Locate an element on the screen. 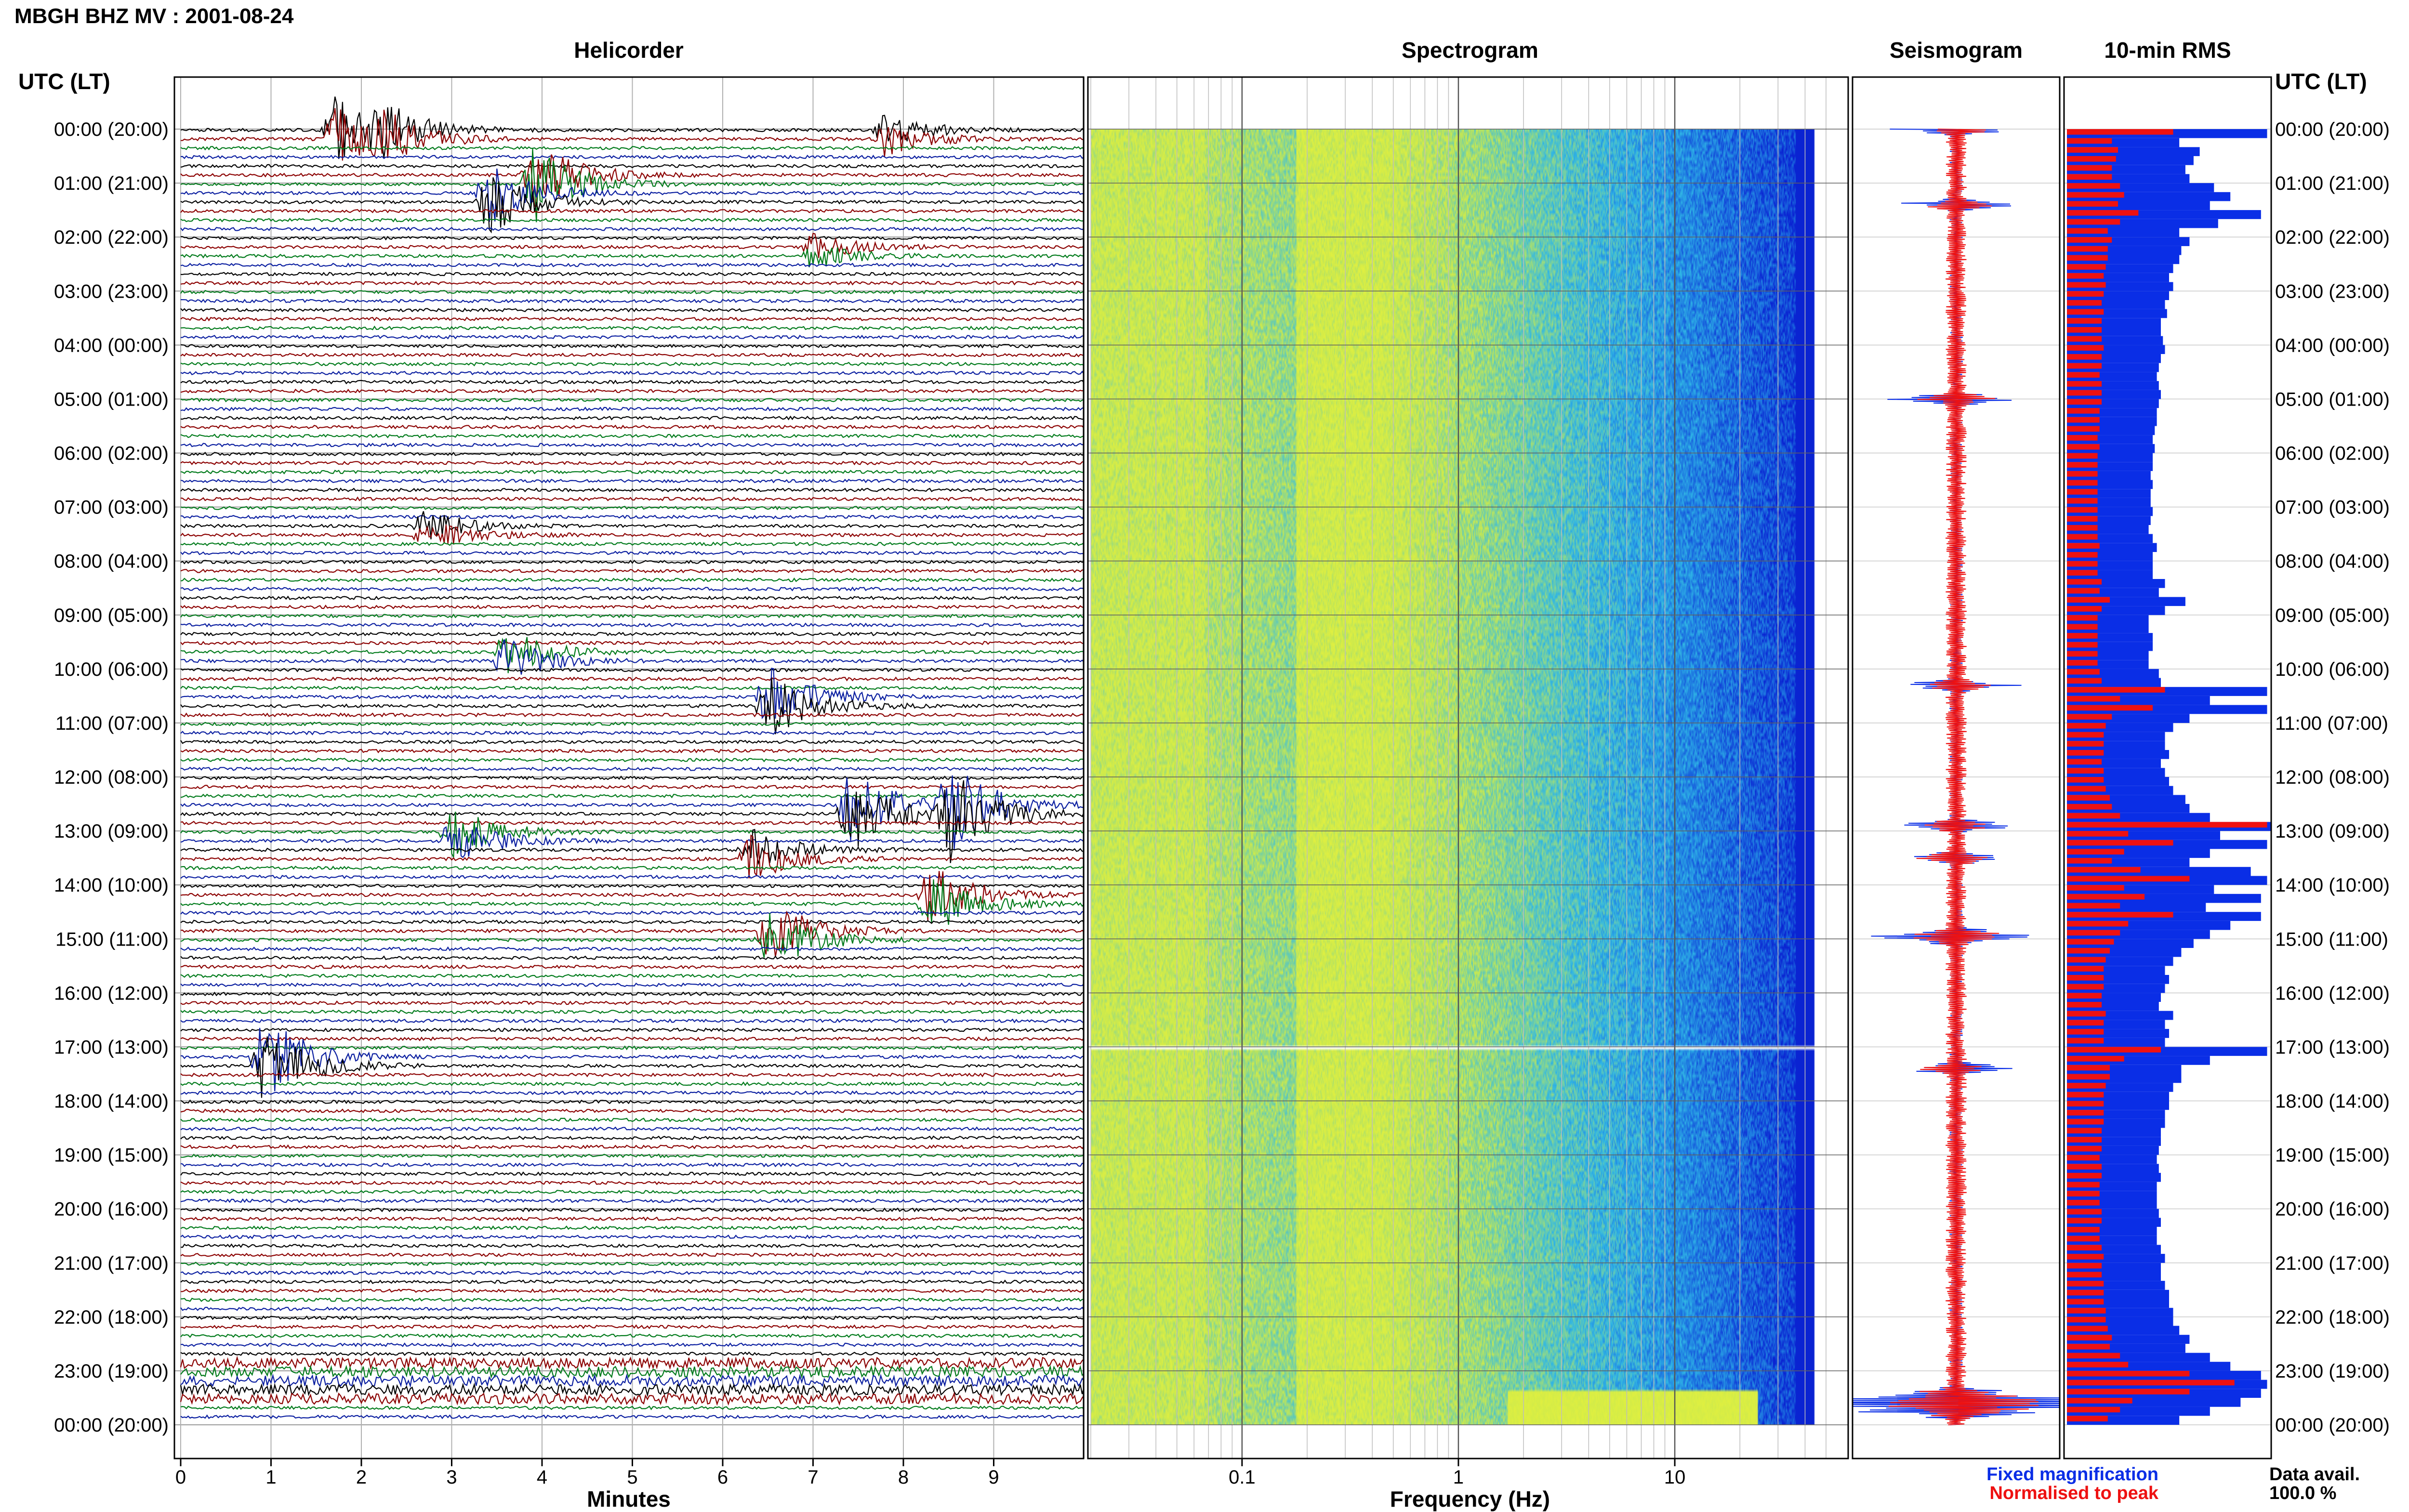 This screenshot has width=2409, height=1512. time-label-right: 16:00 (12:00) is located at coordinates (2332, 993).